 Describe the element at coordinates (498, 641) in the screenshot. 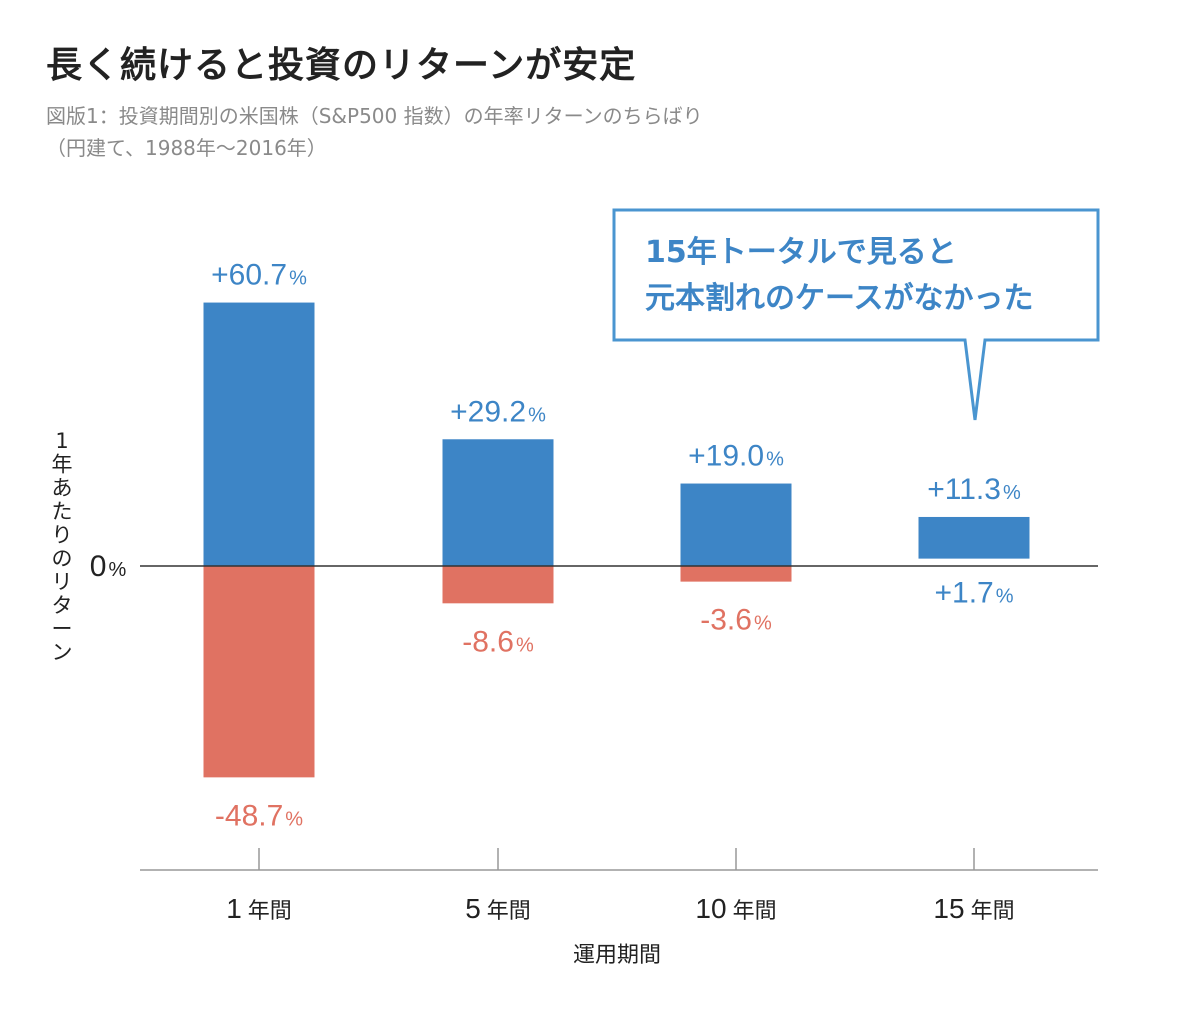

I see `data-label-min: -8.6%` at that location.